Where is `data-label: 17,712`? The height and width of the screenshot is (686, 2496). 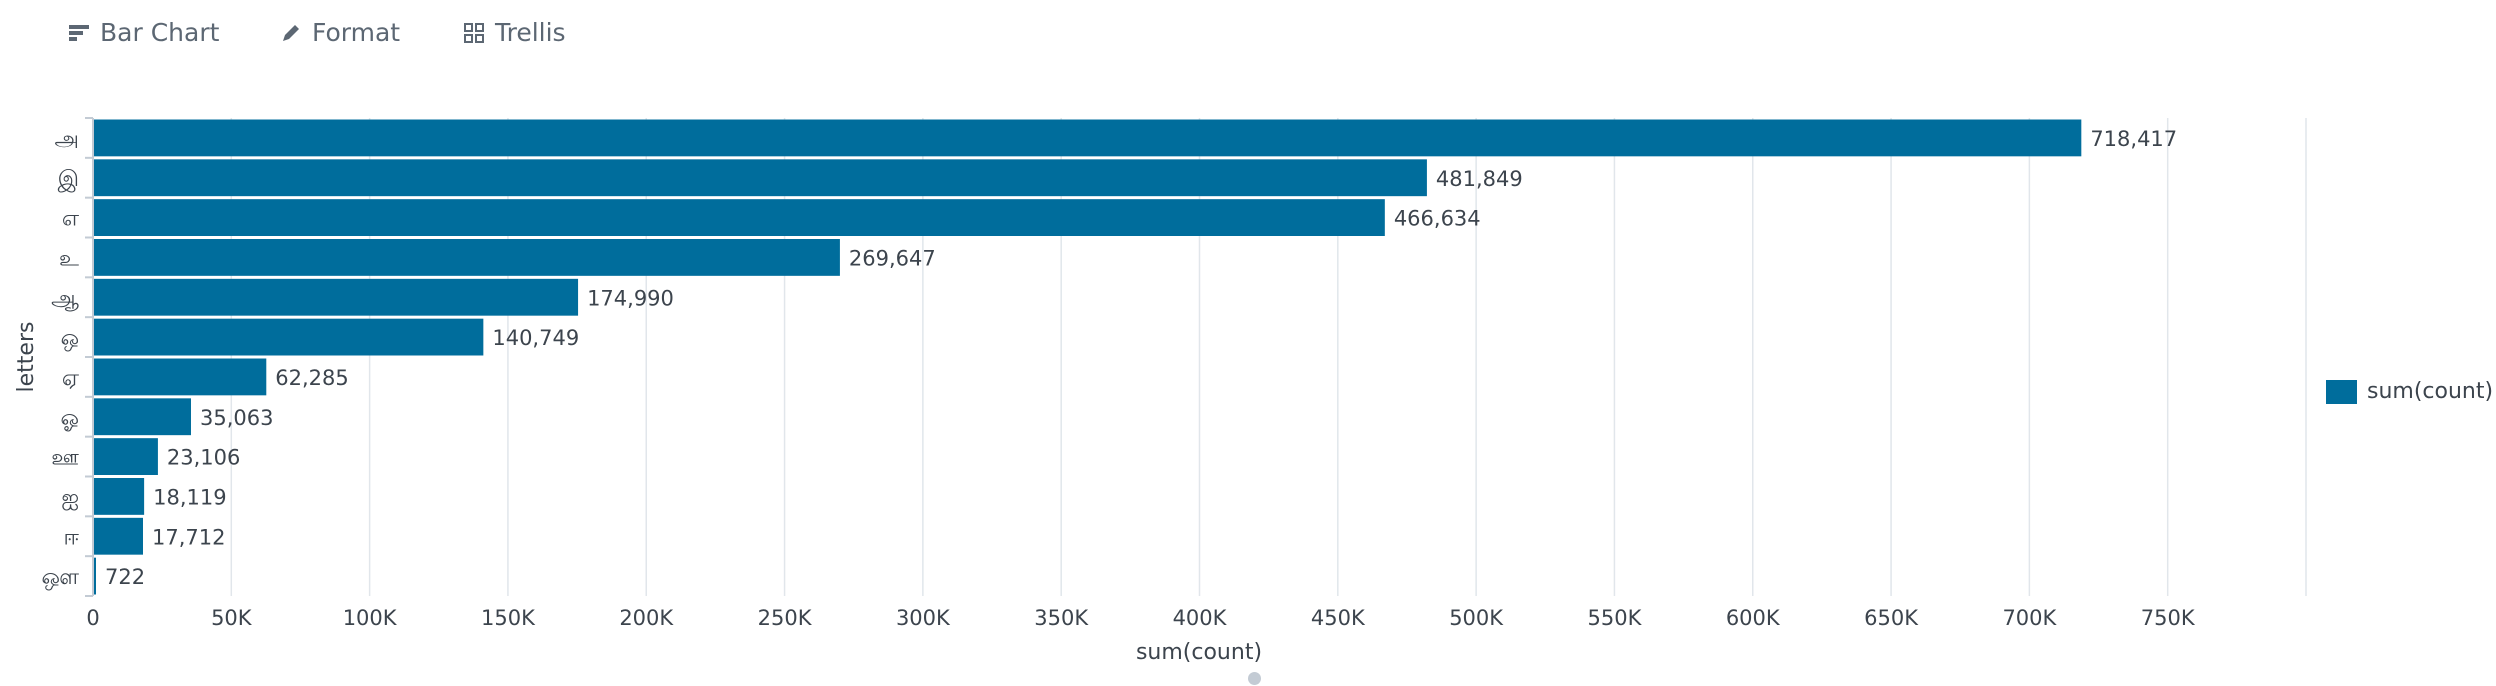
data-label: 17,712 is located at coordinates (188, 537).